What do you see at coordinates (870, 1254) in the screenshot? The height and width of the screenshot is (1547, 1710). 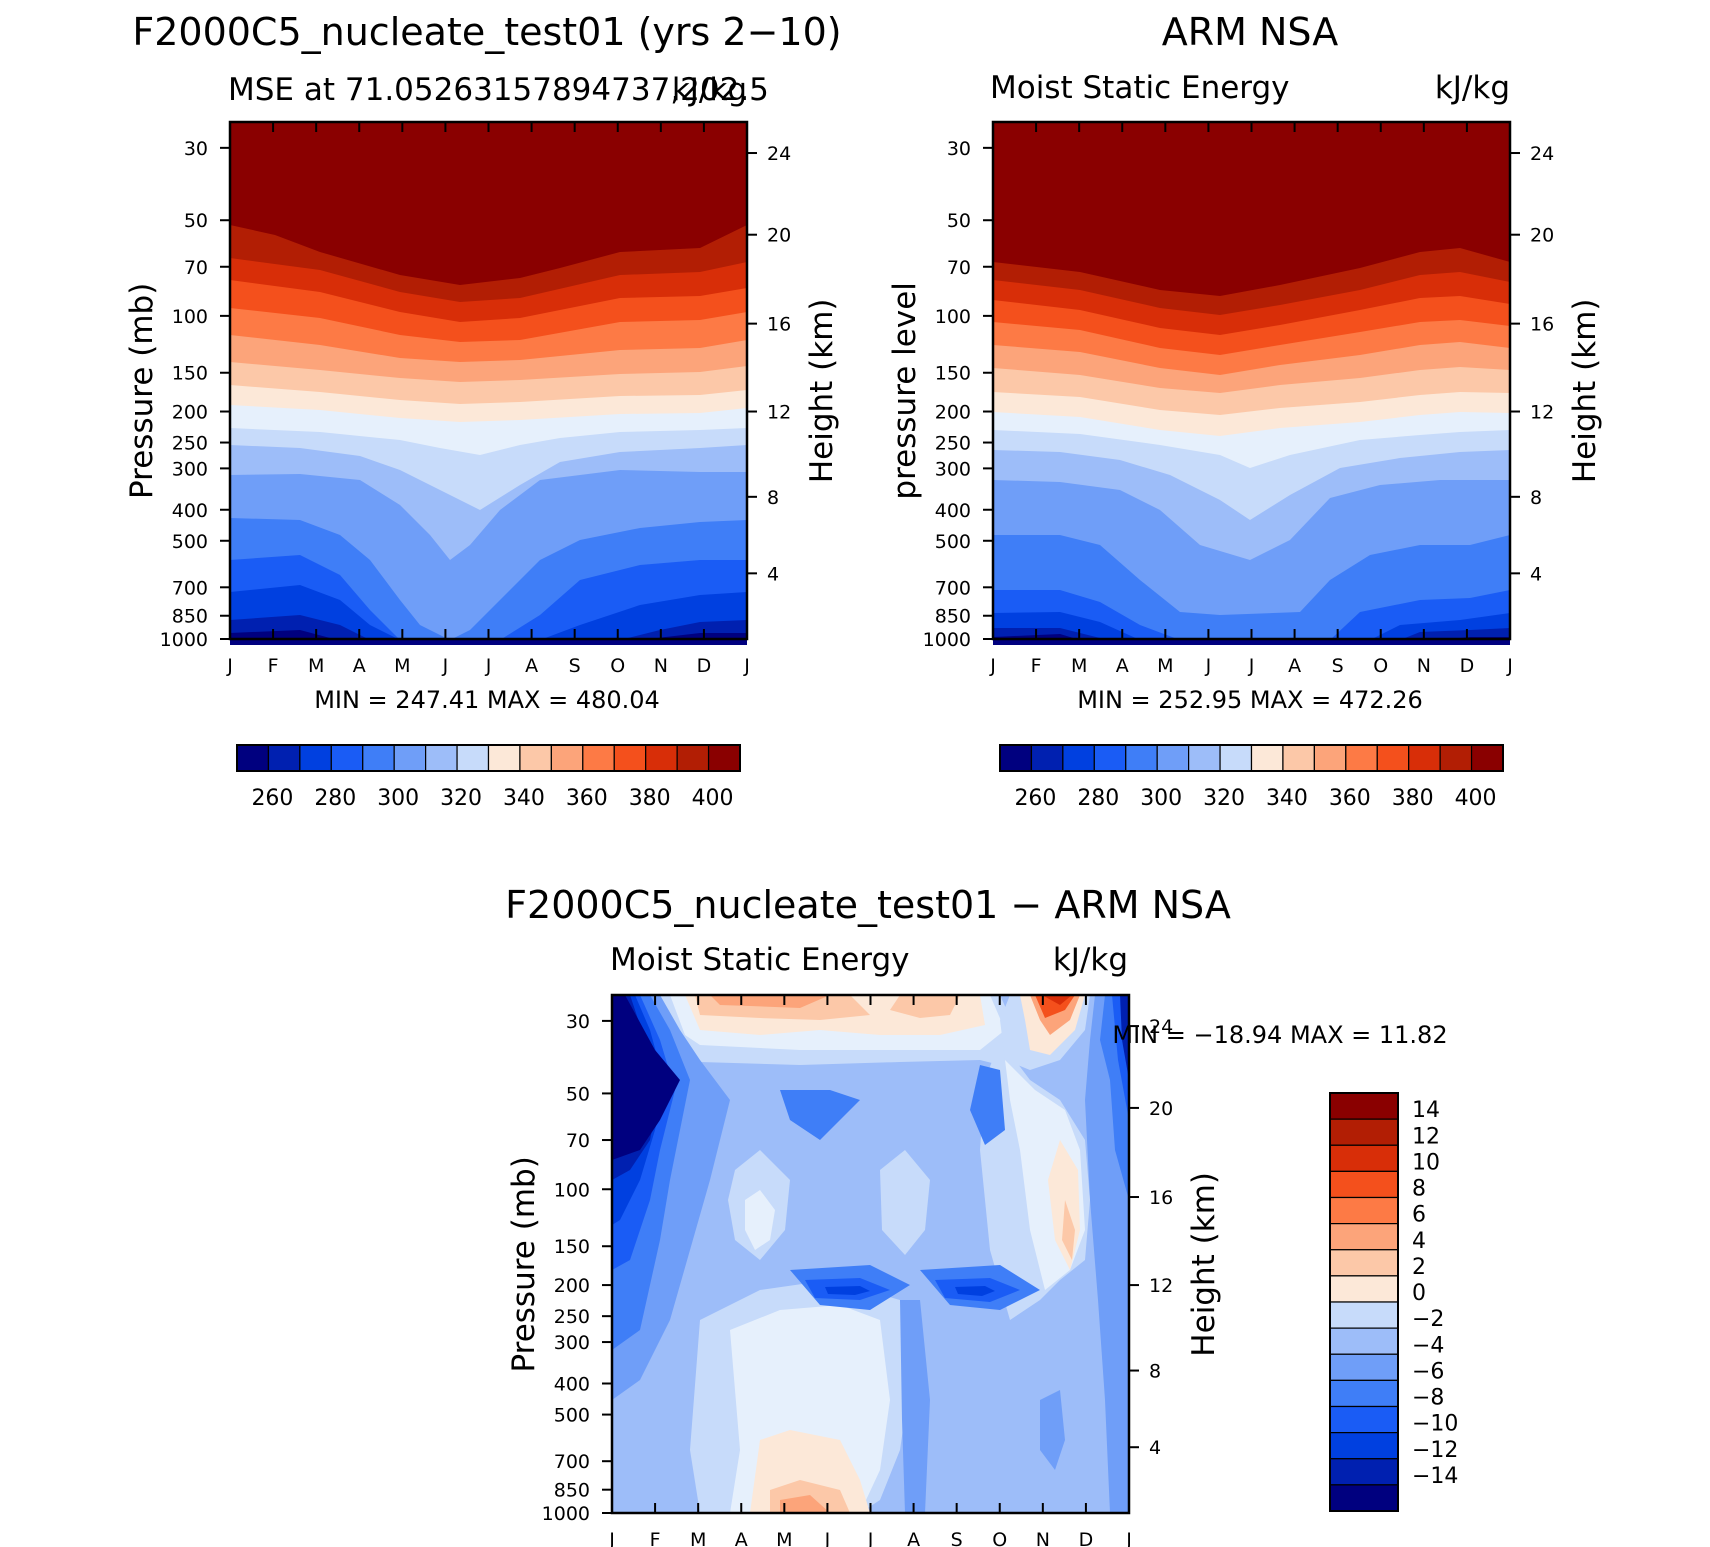 I see `diff-contour-field` at bounding box center [870, 1254].